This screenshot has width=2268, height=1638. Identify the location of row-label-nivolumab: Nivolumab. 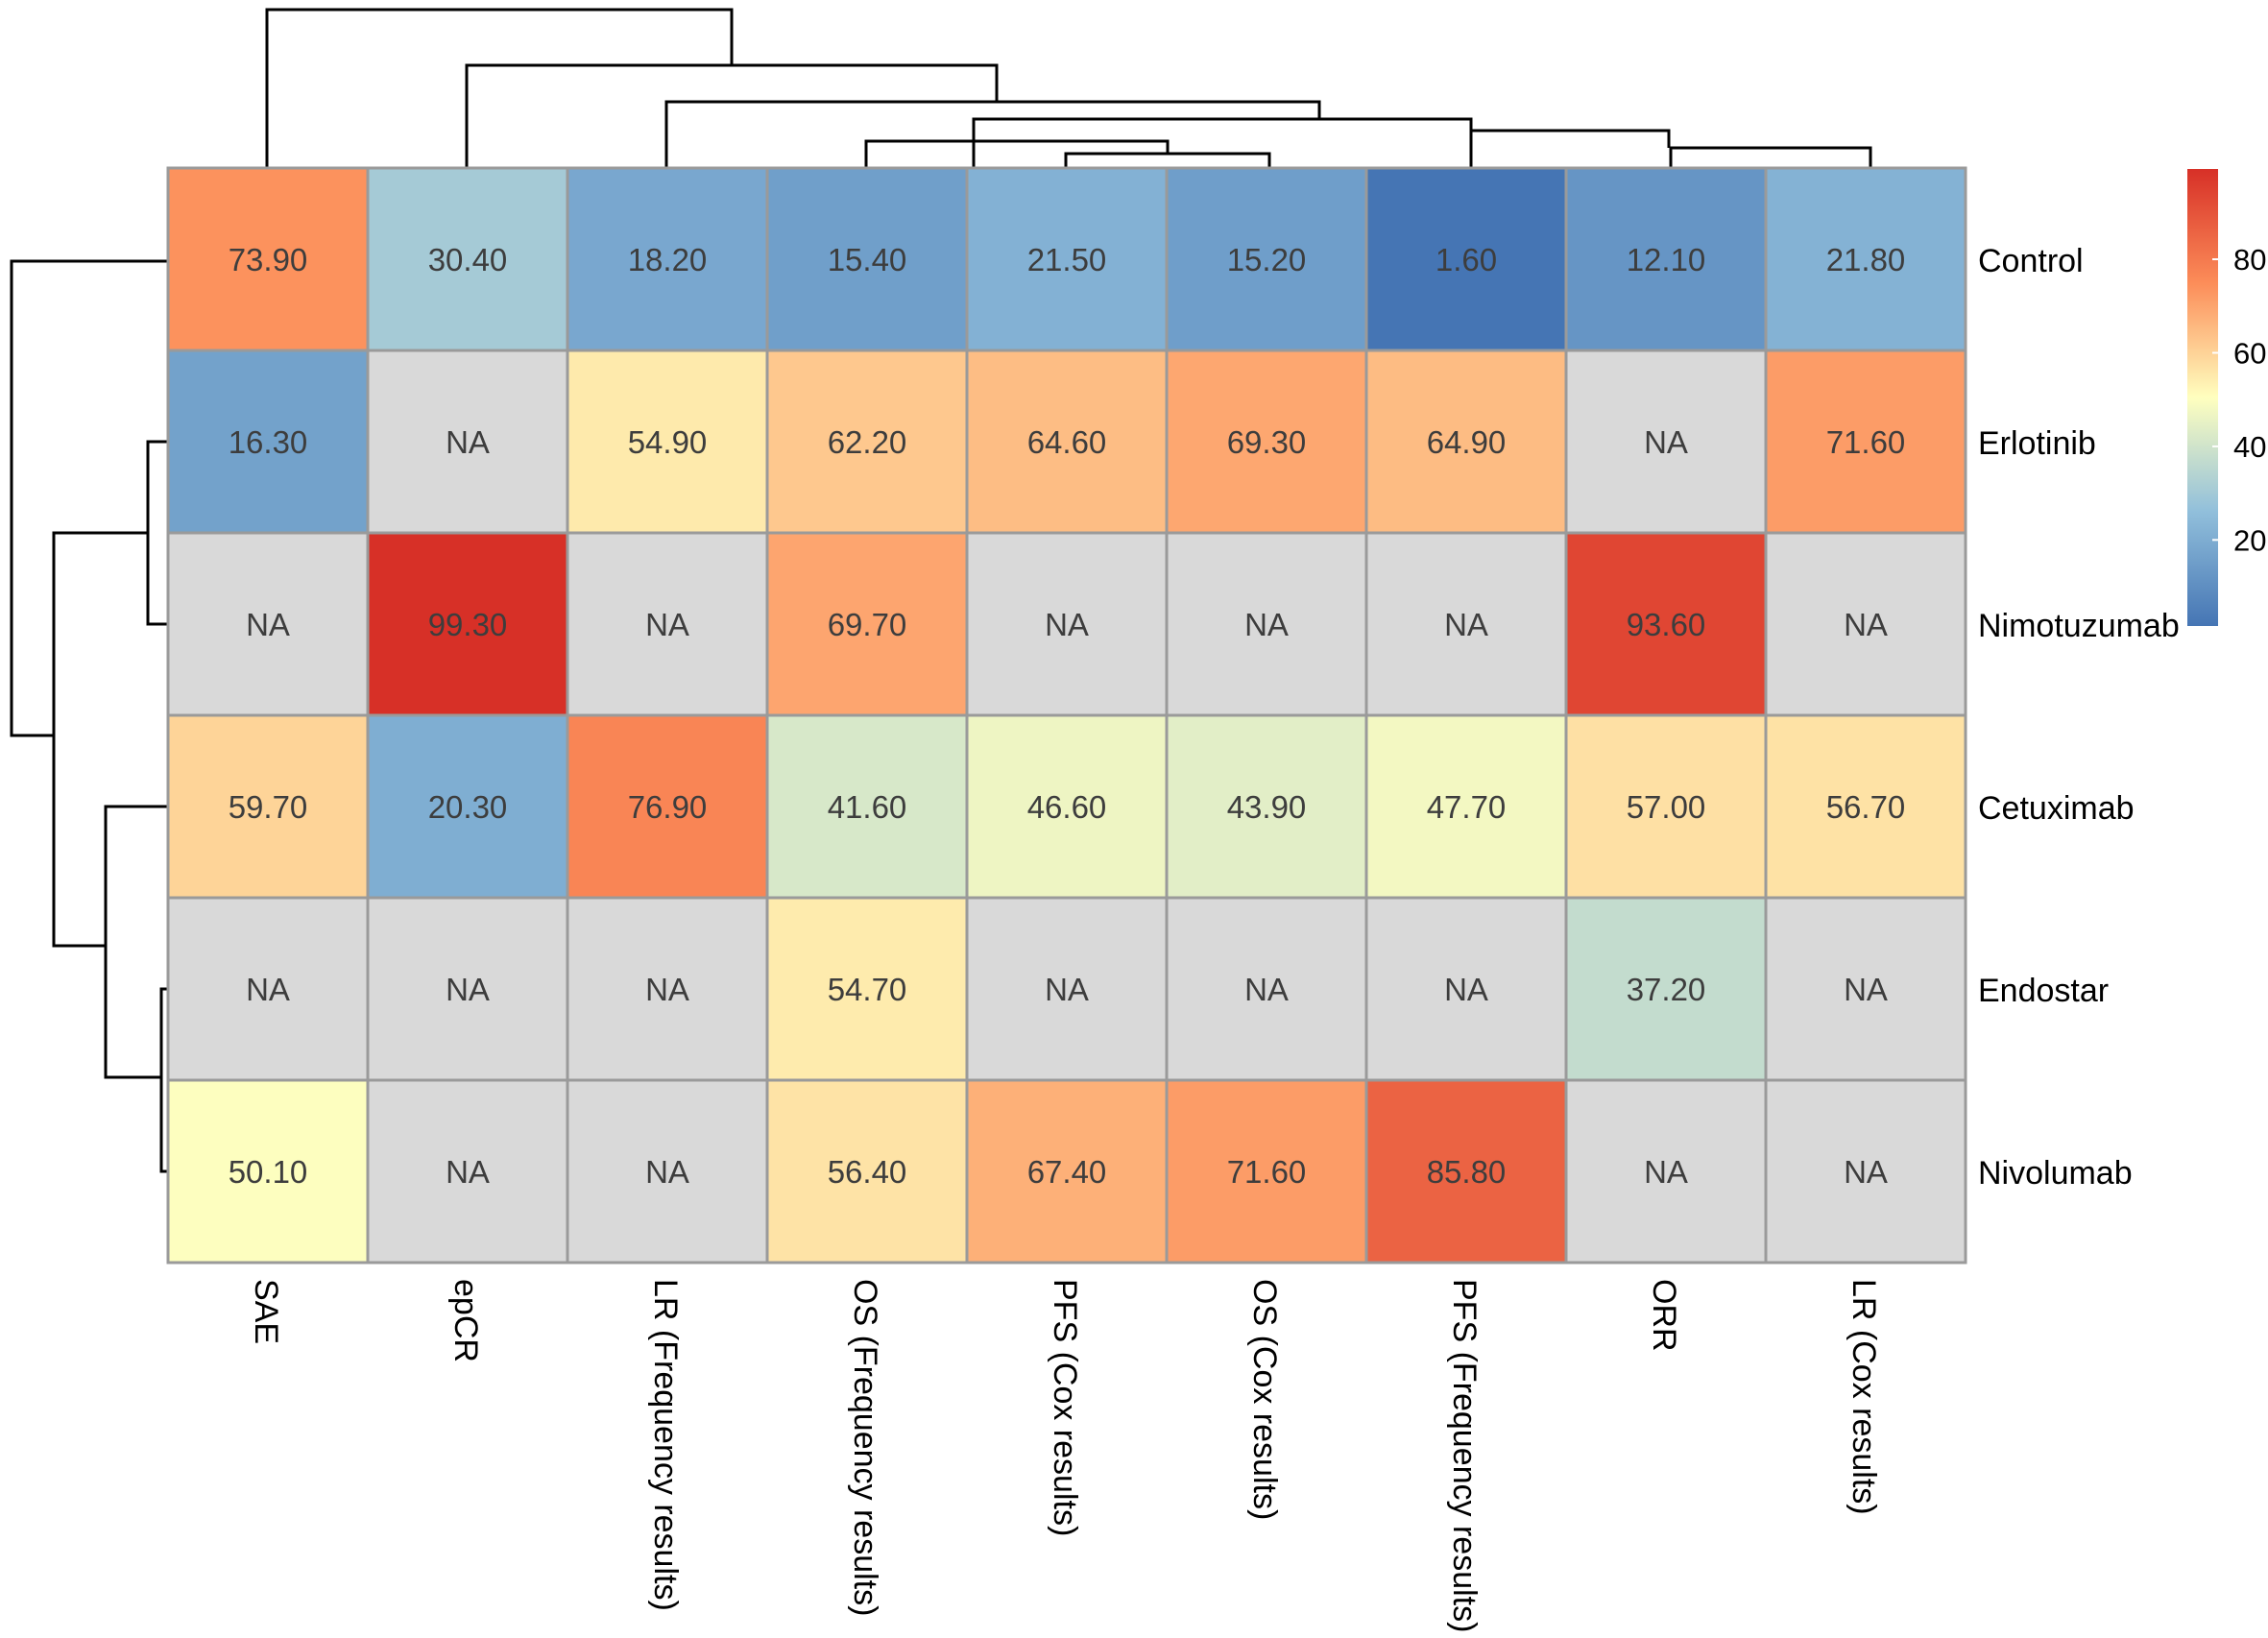
(2055, 1173).